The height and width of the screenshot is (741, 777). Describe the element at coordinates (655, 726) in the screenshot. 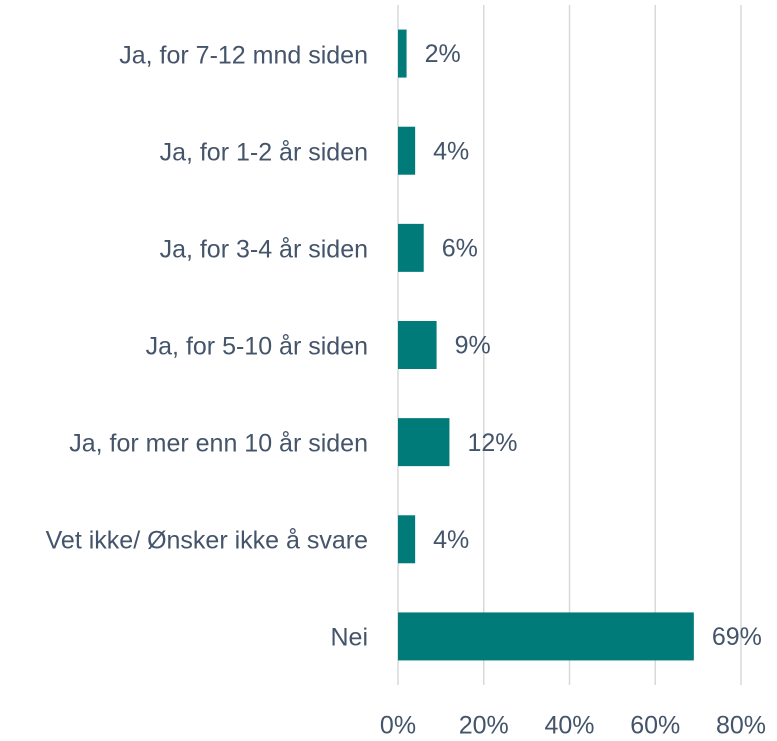

I see `x-tick-label: 60%` at that location.